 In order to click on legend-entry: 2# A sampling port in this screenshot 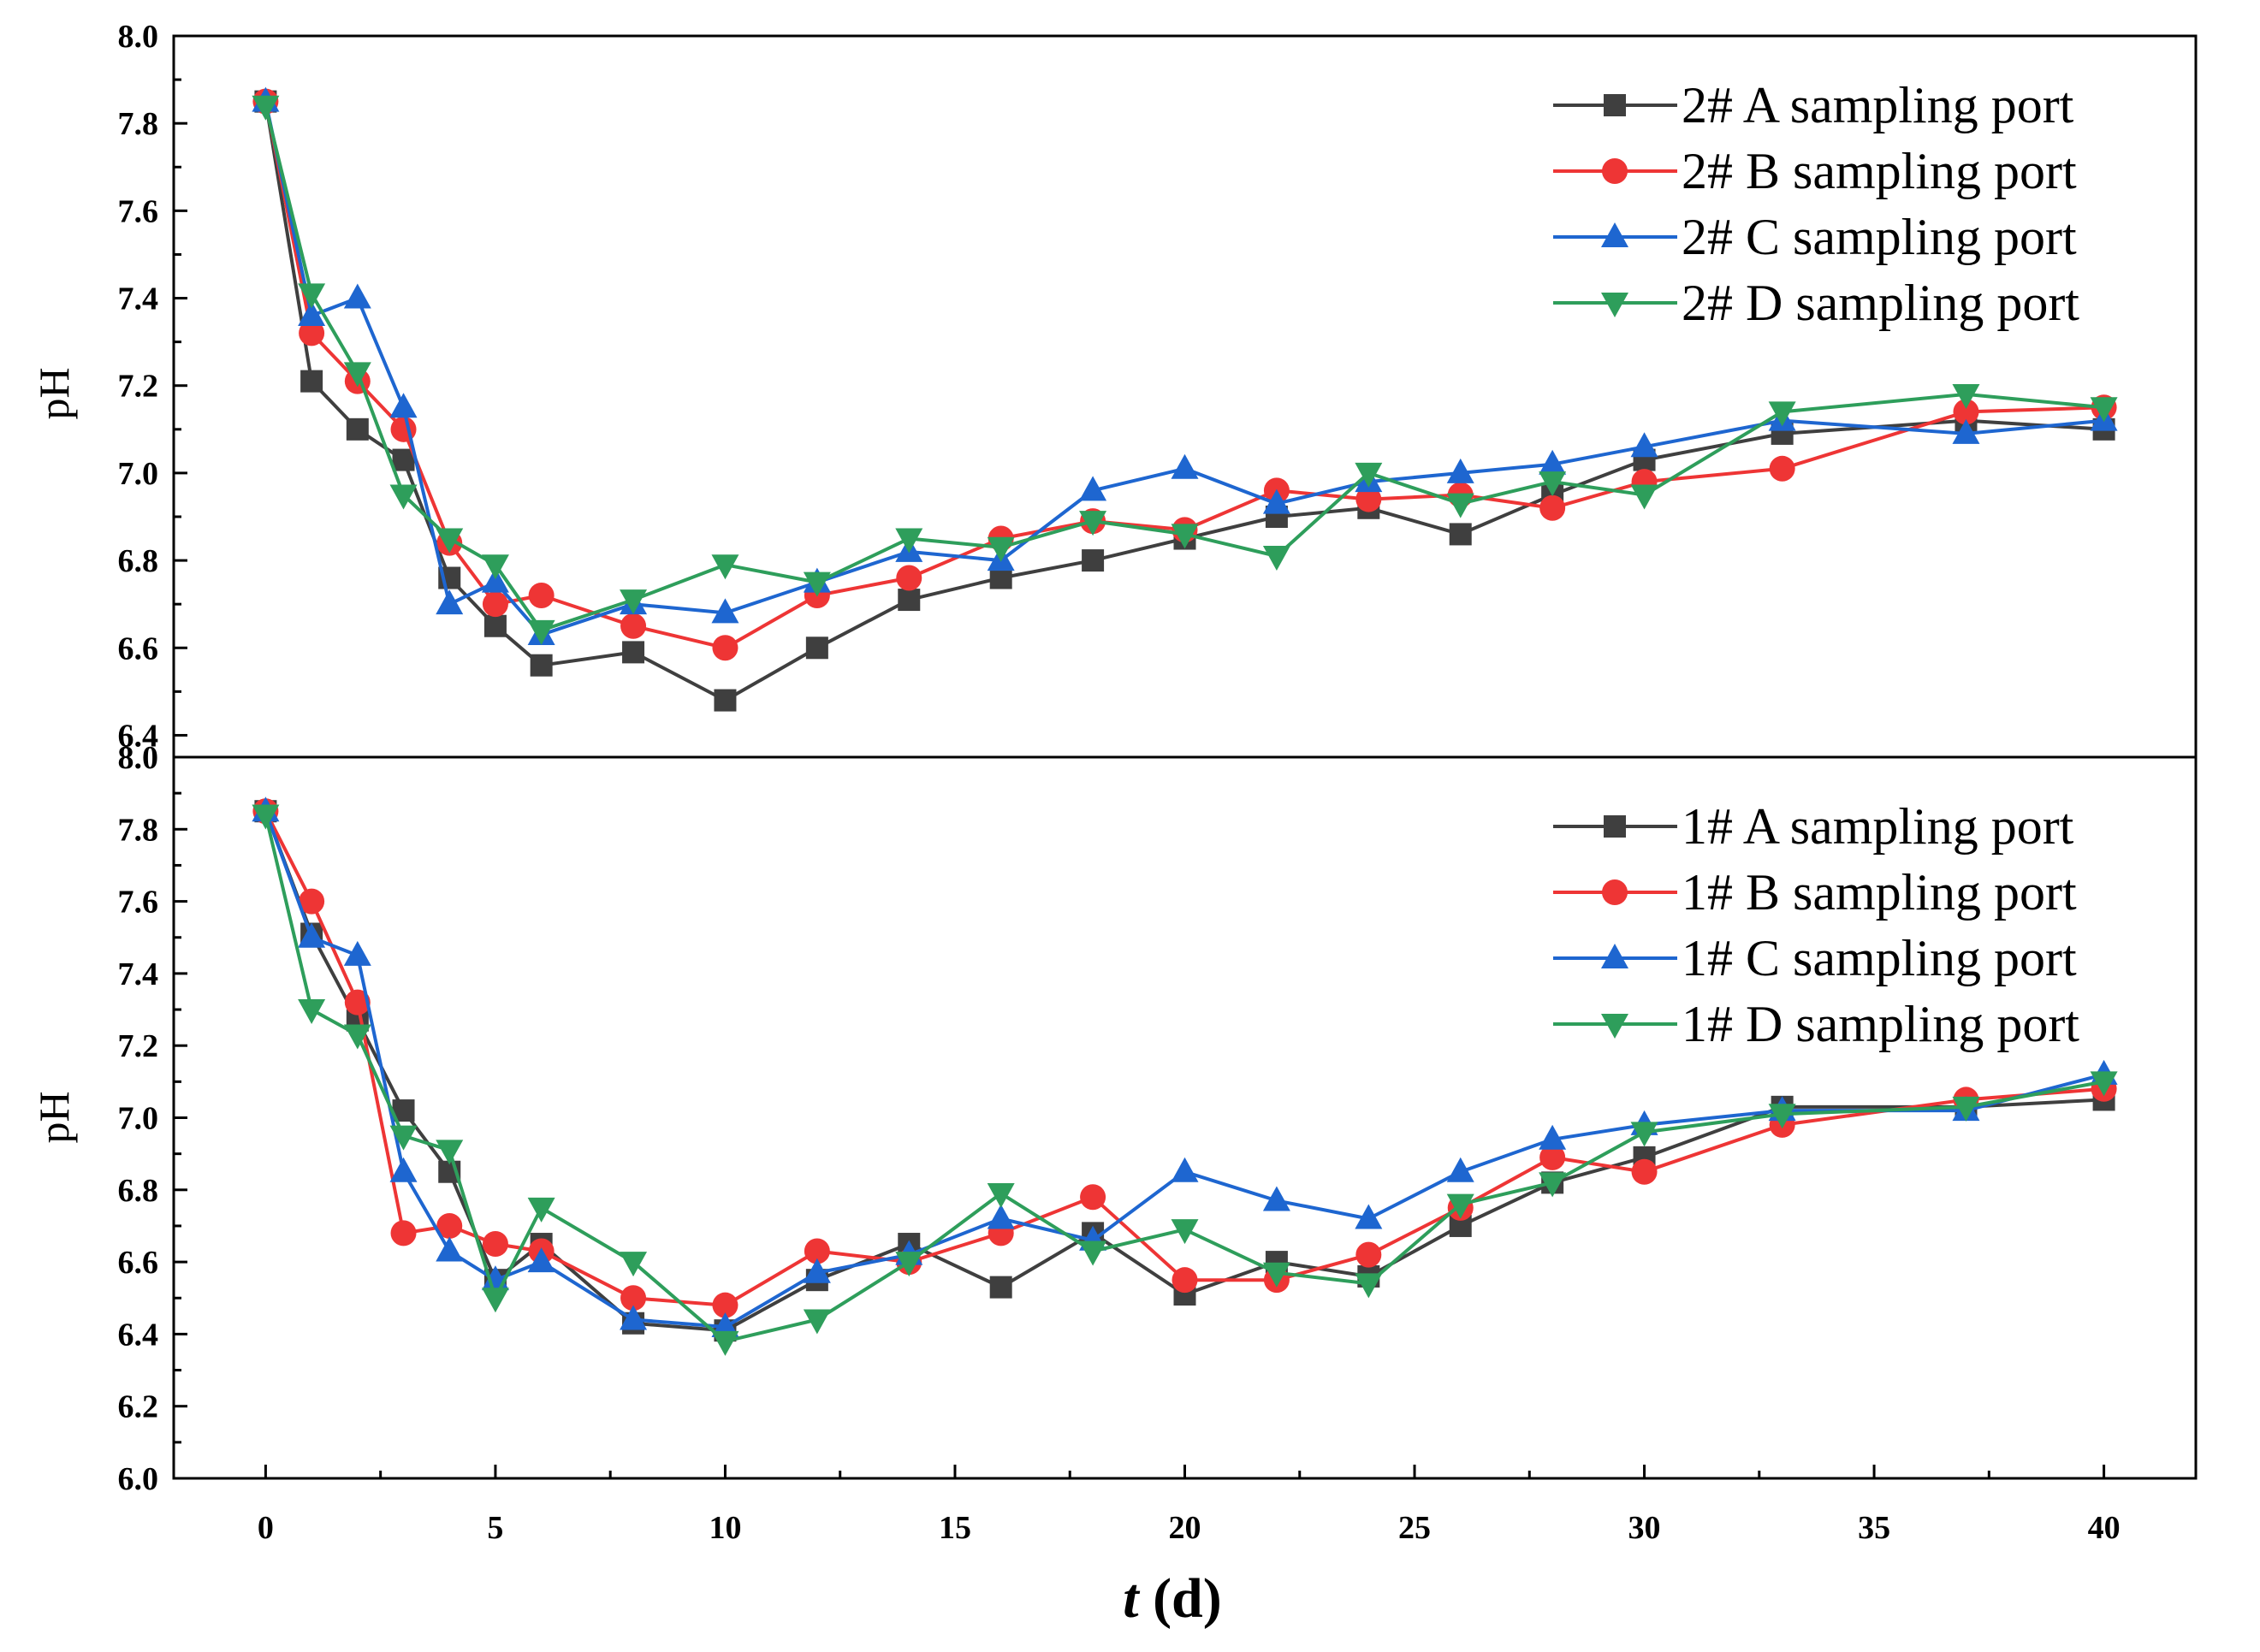, I will do `click(1813, 105)`.